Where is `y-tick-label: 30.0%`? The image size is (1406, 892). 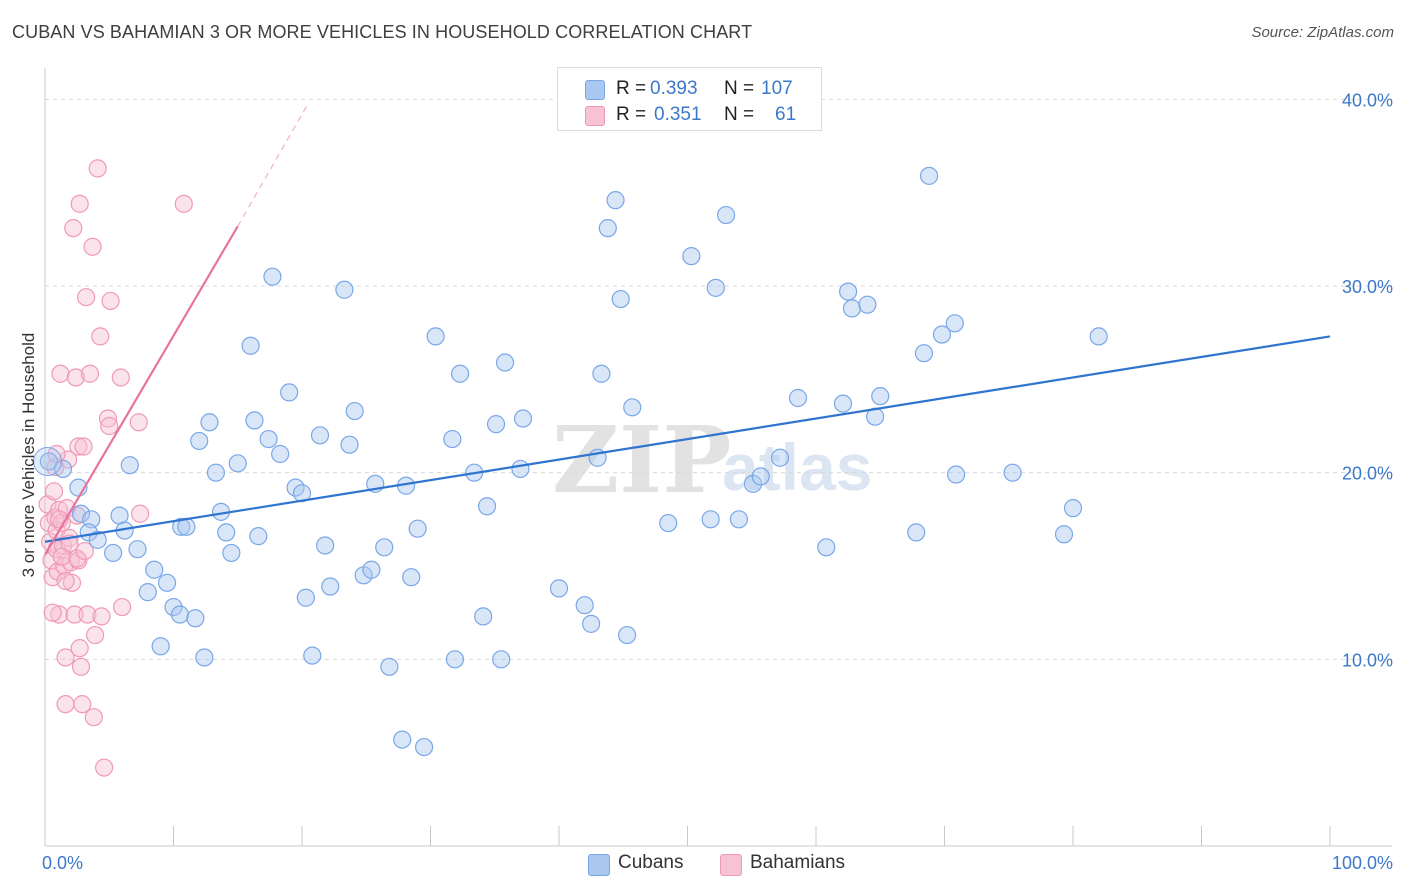
y-tick-label: 30.0% is located at coordinates (1367, 287).